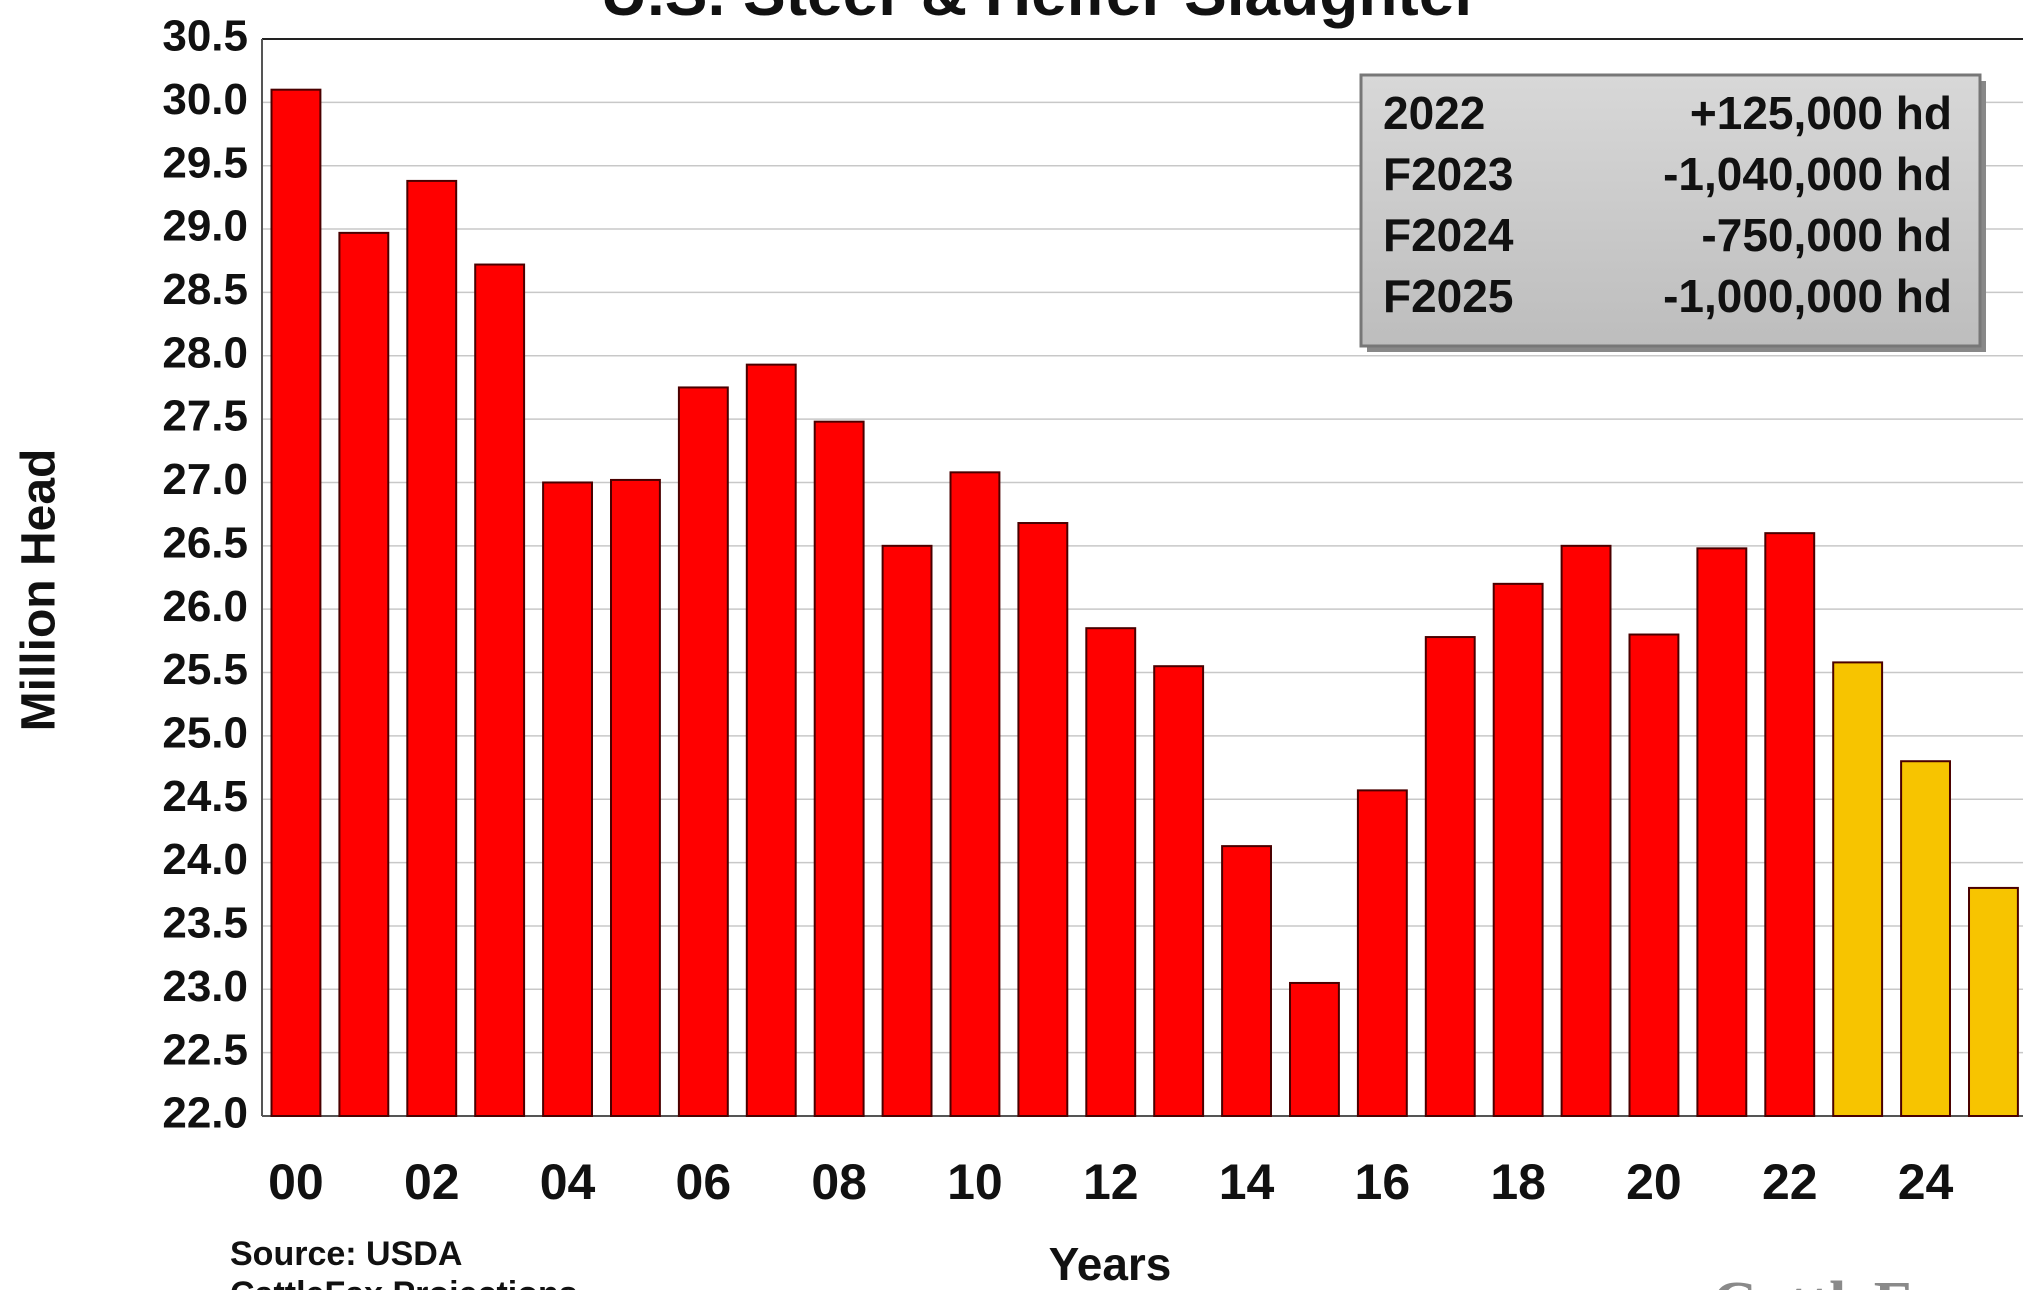 The image size is (2023, 1290). I want to click on y-tick-label: 28.5, so click(205, 289).